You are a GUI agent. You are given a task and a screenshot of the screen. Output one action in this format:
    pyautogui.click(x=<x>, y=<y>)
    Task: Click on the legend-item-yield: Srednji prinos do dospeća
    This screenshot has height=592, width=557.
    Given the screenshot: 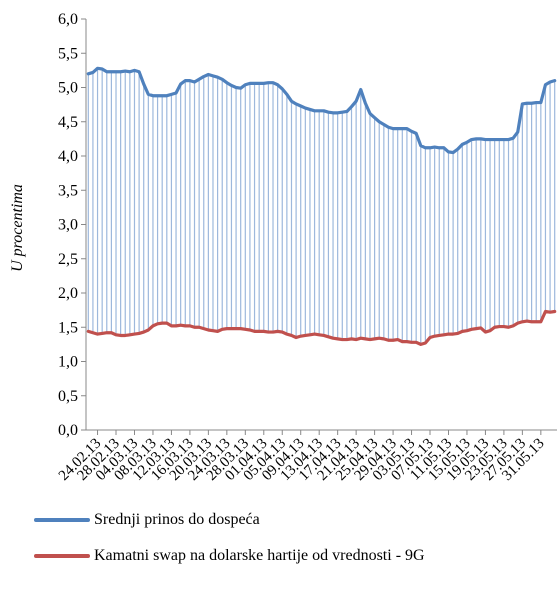 What is the action you would take?
    pyautogui.click(x=229, y=520)
    